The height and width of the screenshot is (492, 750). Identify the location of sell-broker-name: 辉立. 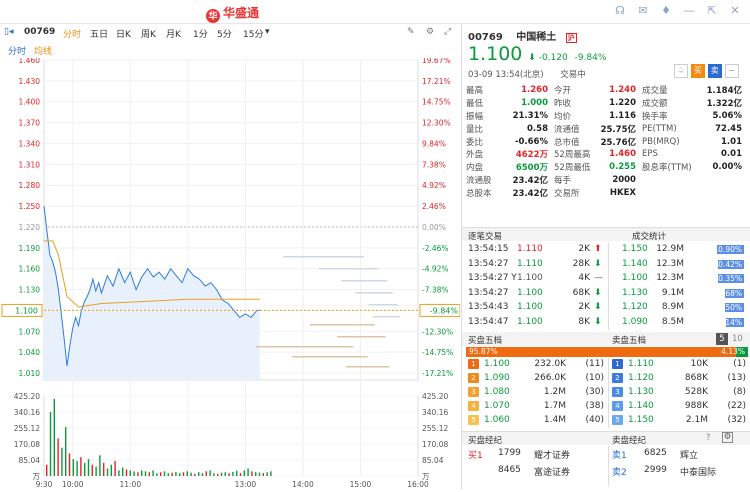
(689, 456).